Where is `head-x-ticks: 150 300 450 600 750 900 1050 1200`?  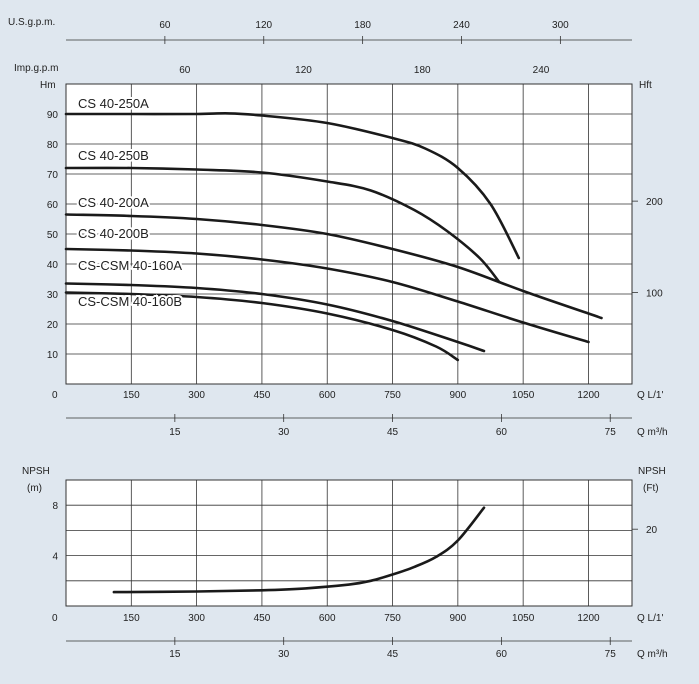 head-x-ticks: 150 300 450 600 750 900 1050 1200 is located at coordinates (361, 395).